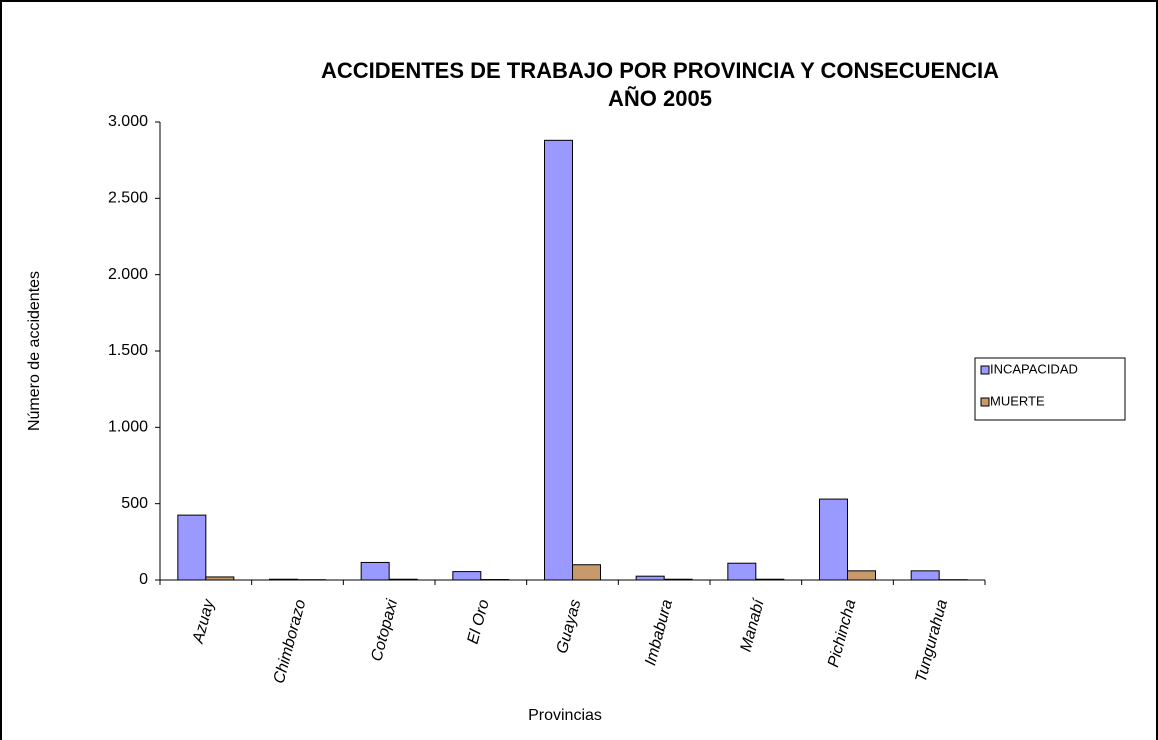  What do you see at coordinates (128, 274) in the screenshot?
I see `y-tick-label: 2.000` at bounding box center [128, 274].